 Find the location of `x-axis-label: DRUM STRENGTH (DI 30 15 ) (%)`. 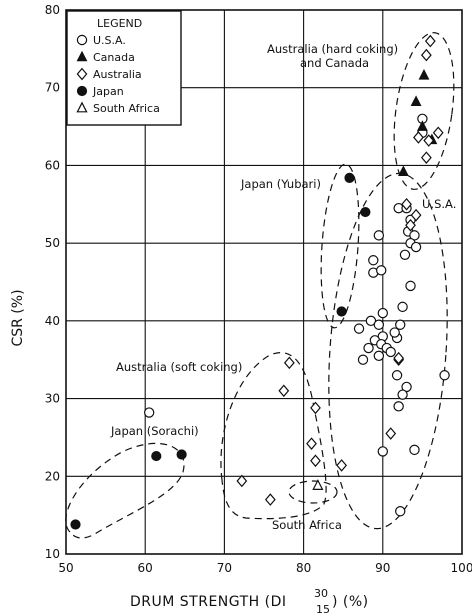

x-axis-label: DRUM STRENGTH (DI 30 15 ) (%) is located at coordinates (249, 601).